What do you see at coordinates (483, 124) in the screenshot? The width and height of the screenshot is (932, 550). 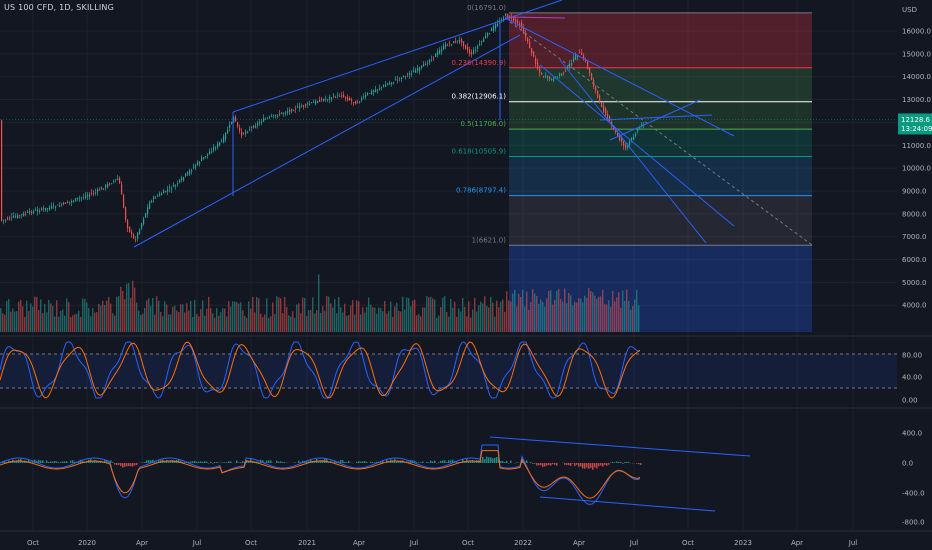 I see `fib-level-label: 0.5(11706.0)` at bounding box center [483, 124].